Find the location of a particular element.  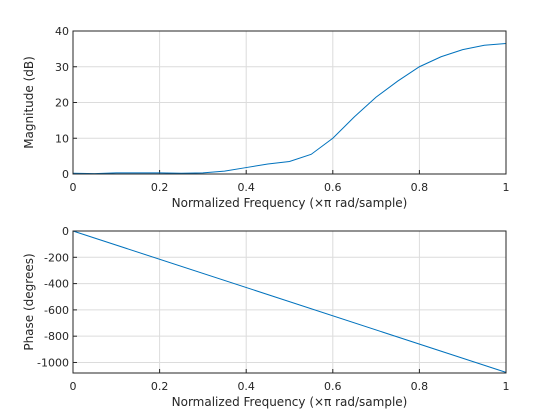

phase-y-tick-label: -200 is located at coordinates (56, 257).